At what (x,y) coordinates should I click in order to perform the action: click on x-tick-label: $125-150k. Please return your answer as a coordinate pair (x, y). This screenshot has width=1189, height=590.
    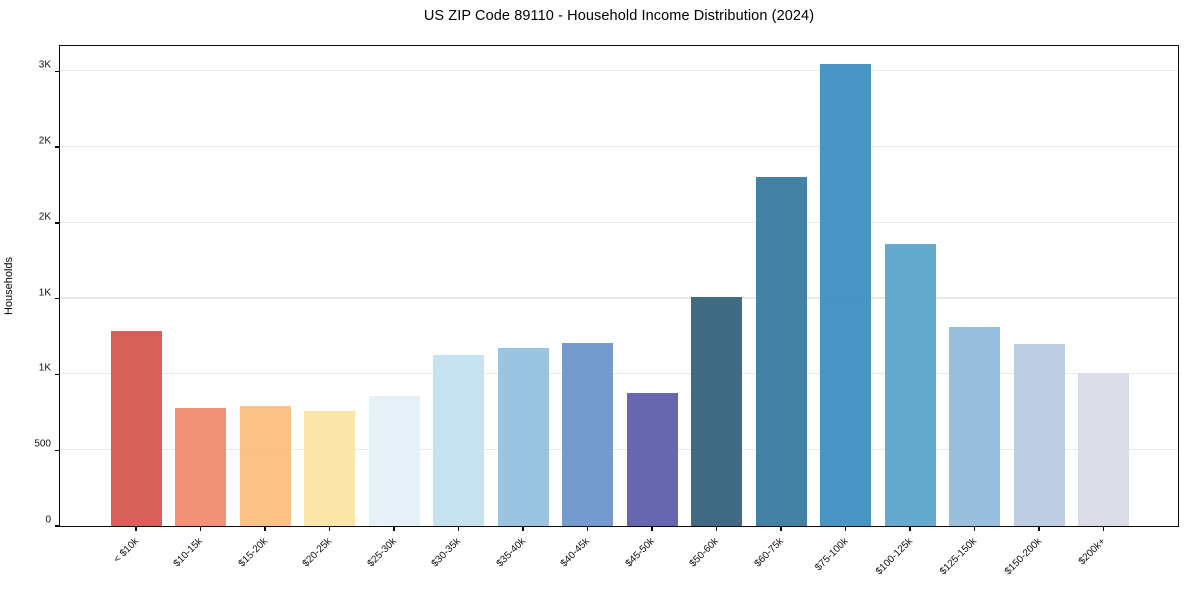
    Looking at the image, I should click on (959, 557).